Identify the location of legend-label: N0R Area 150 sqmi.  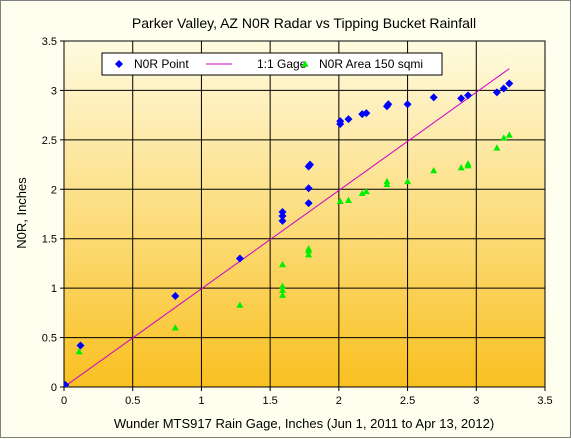
(371, 64).